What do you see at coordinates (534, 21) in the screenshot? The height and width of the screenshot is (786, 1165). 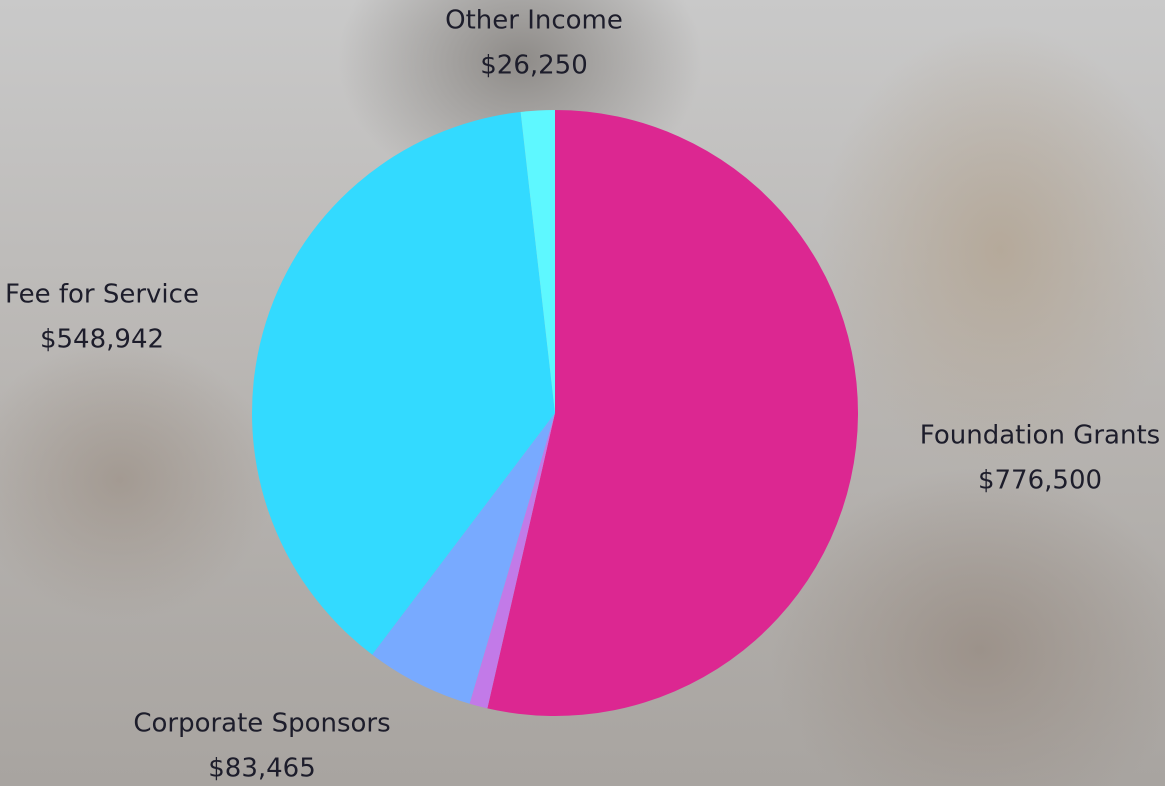 I see `slice-label: Other Income` at bounding box center [534, 21].